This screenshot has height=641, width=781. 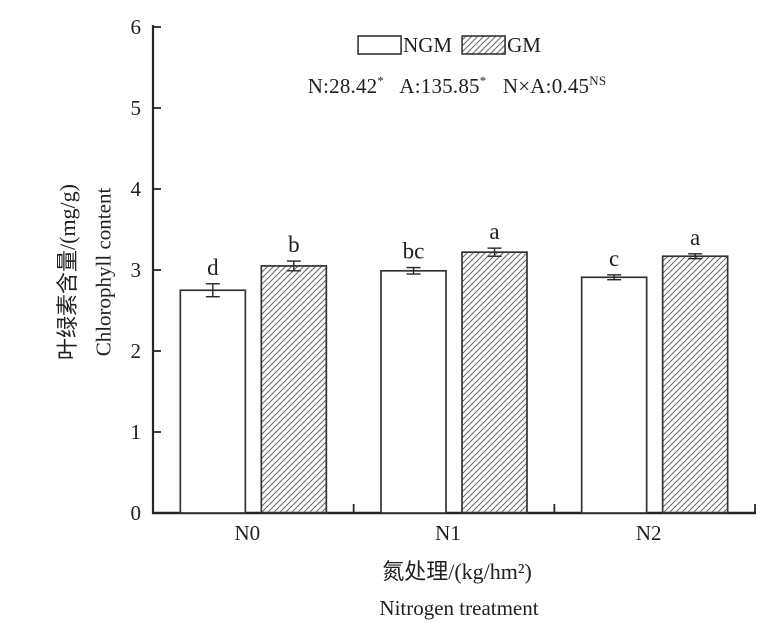 I want to click on y-axis-title-en: Chlorophyll content, so click(x=103, y=272).